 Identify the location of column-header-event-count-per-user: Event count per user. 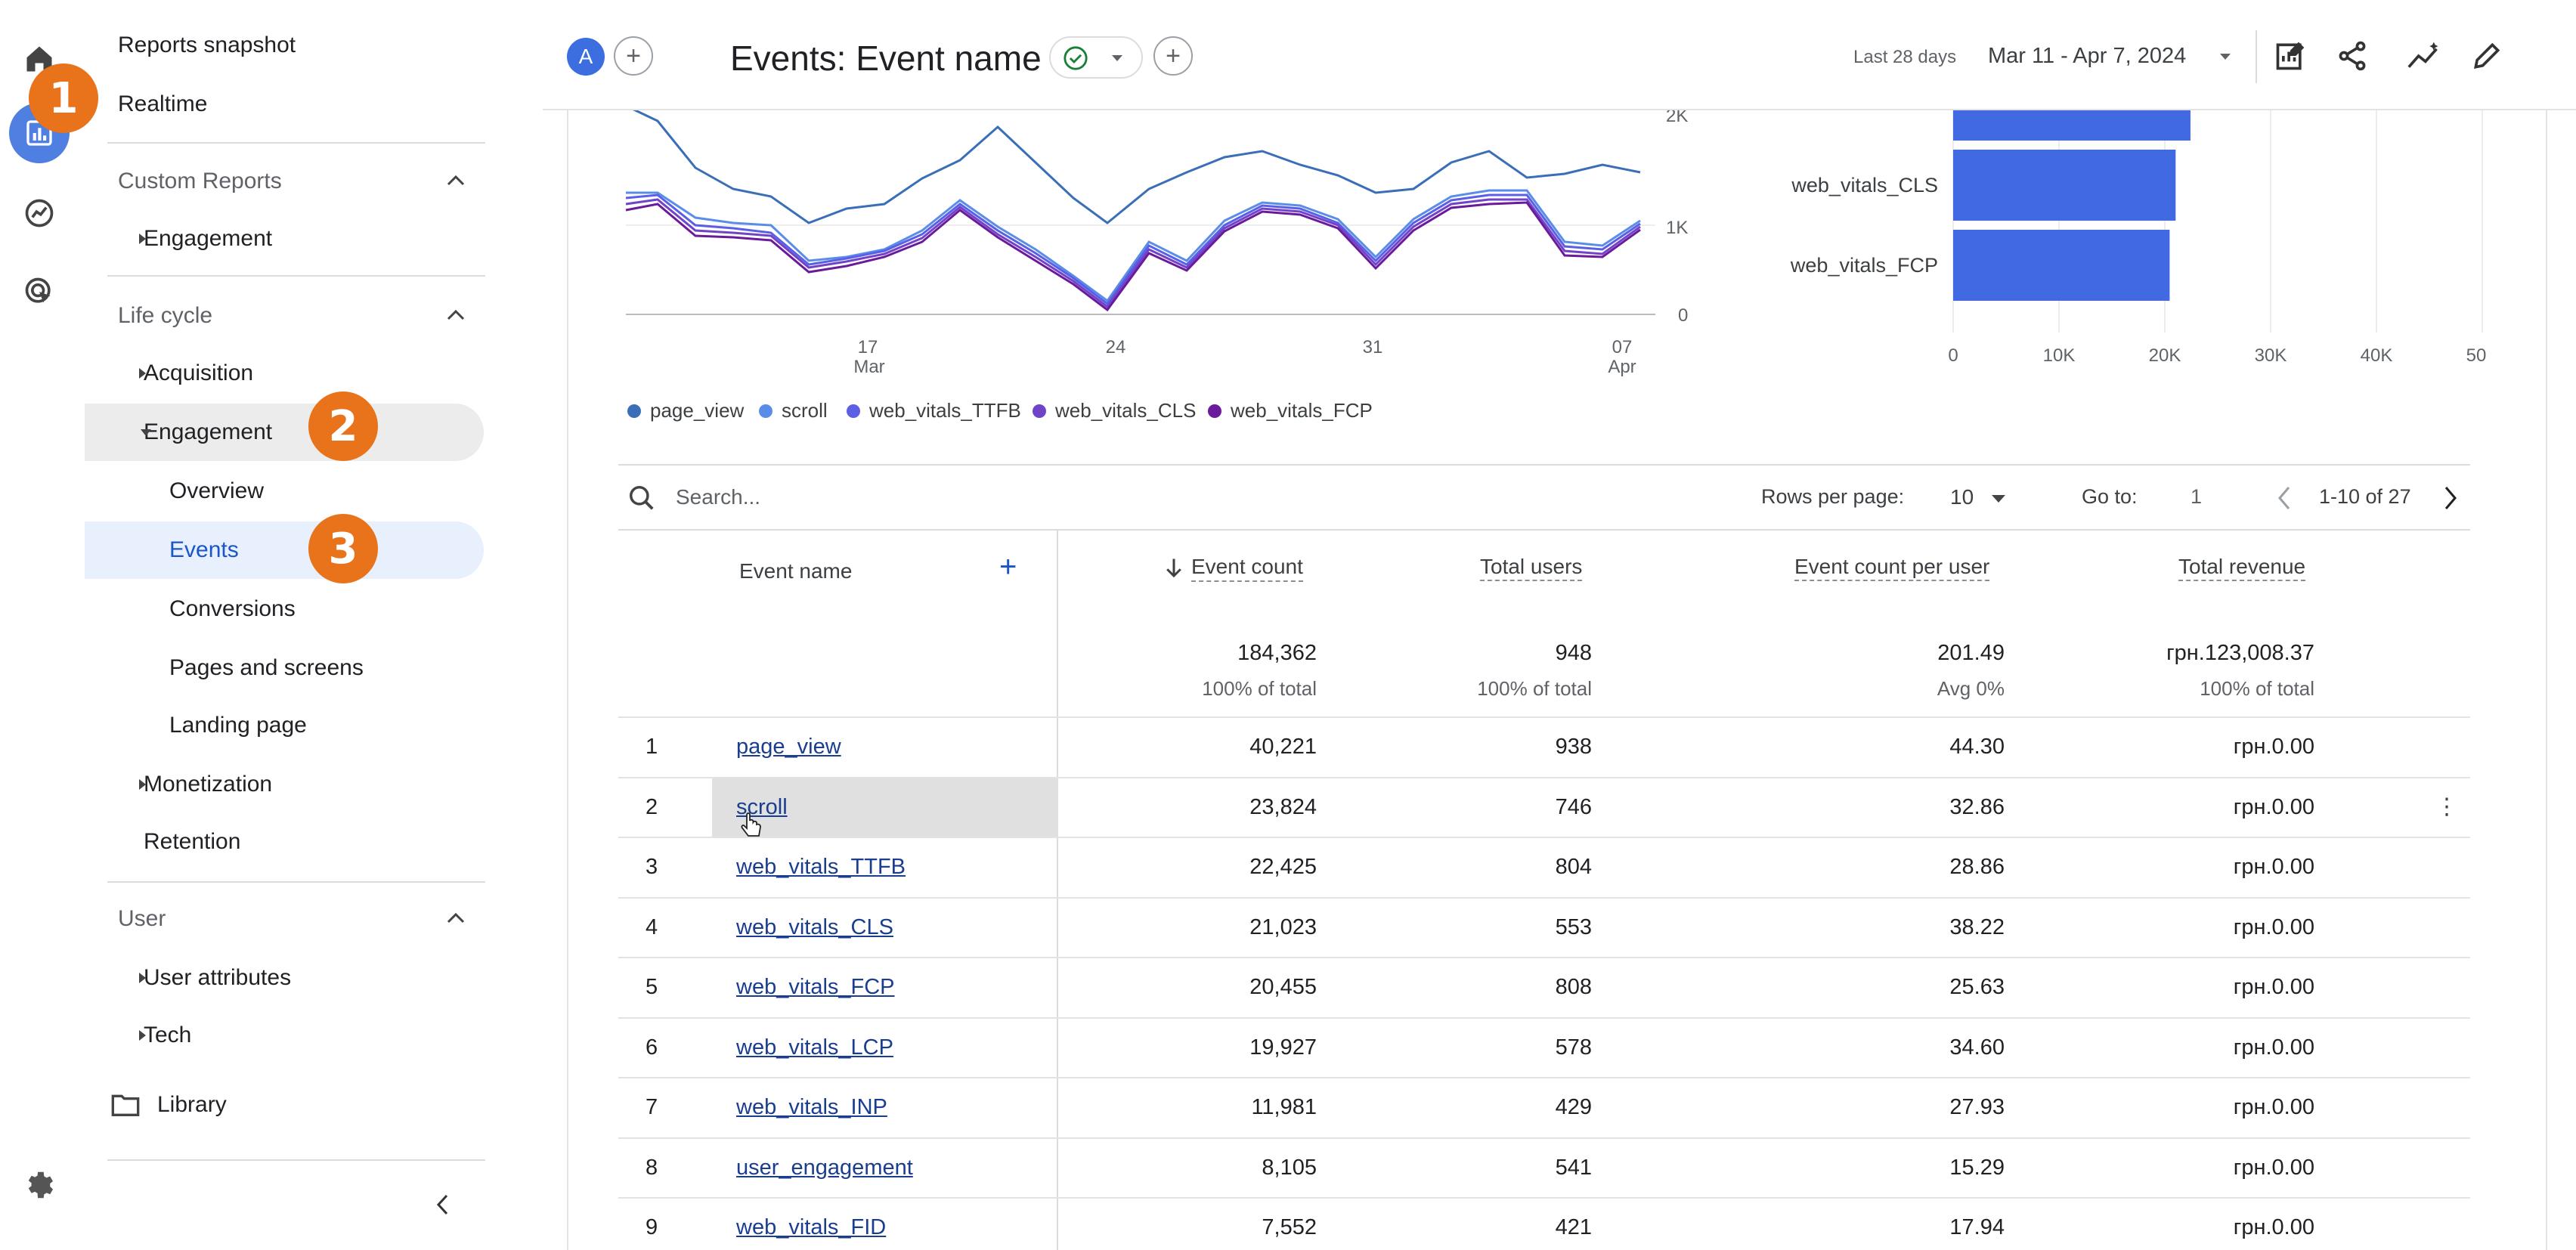
(1892, 568).